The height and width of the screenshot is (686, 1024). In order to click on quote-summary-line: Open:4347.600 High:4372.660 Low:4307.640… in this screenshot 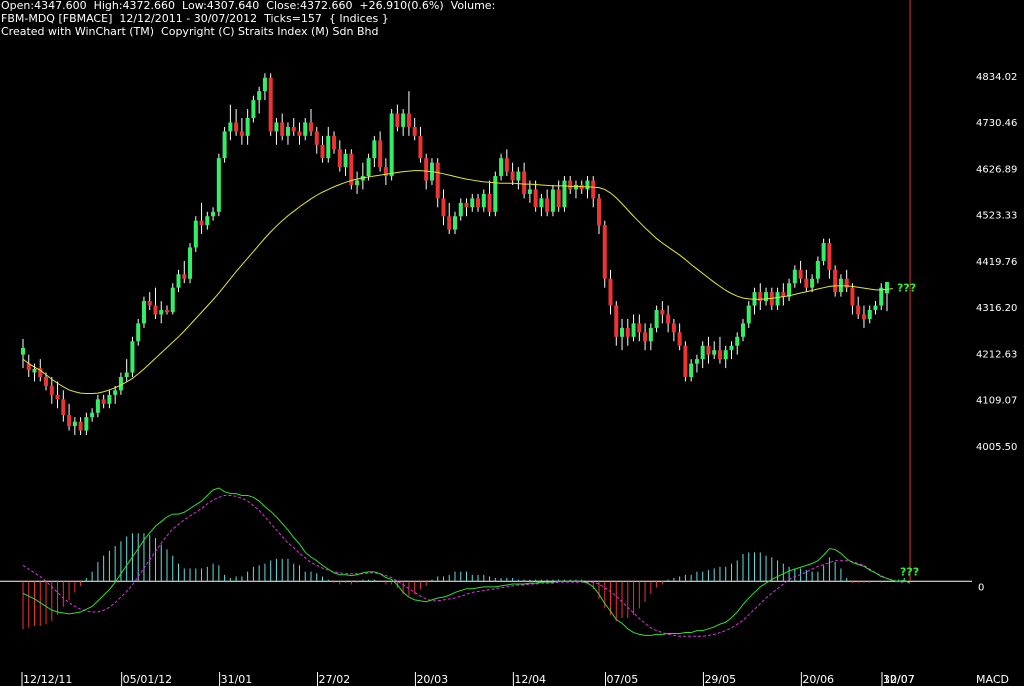, I will do `click(248, 6)`.